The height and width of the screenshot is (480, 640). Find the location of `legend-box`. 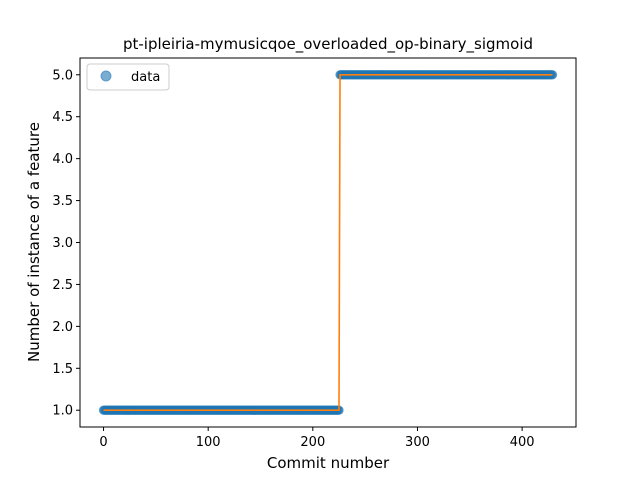

legend-box is located at coordinates (128, 77).